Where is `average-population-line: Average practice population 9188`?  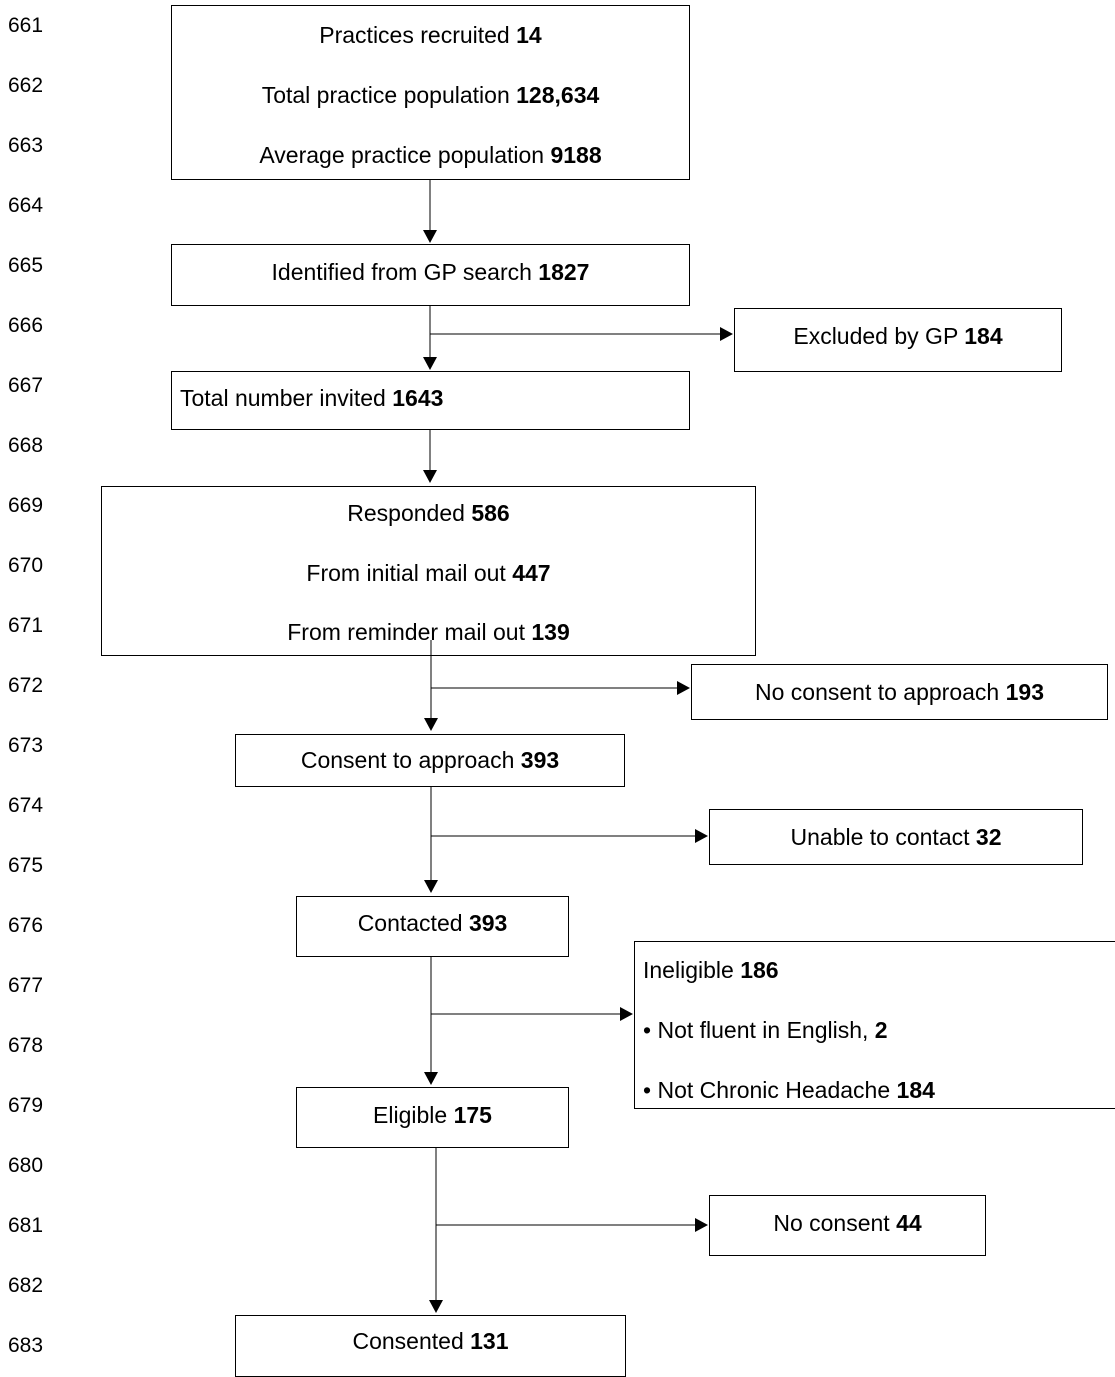
average-population-line: Average practice population 9188 is located at coordinates (430, 155).